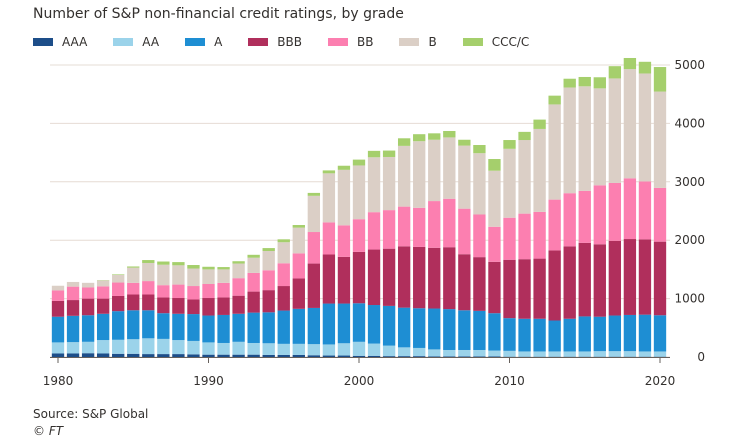  I want to click on legend-label: CCC/C, so click(510, 42).